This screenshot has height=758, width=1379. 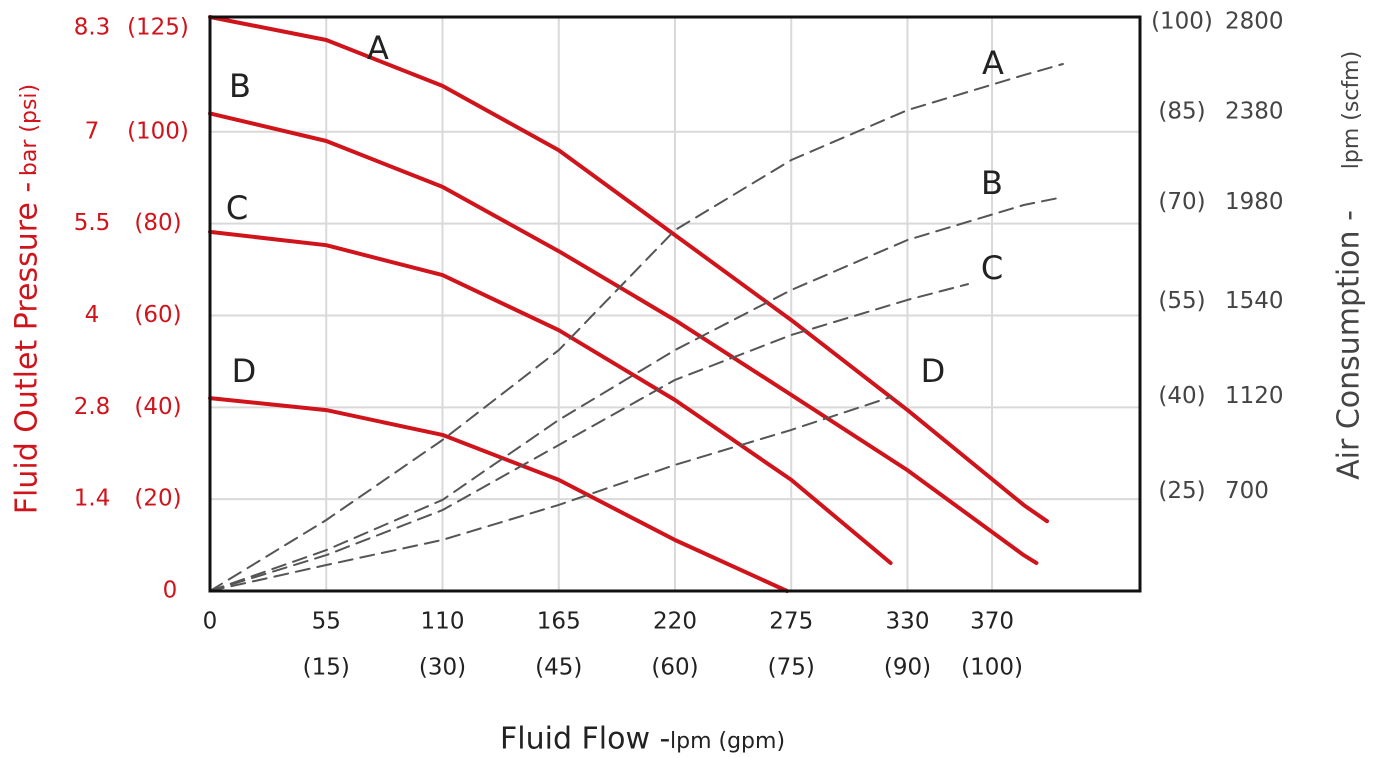 What do you see at coordinates (170, 591) in the screenshot?
I see `y-tick-label: 0` at bounding box center [170, 591].